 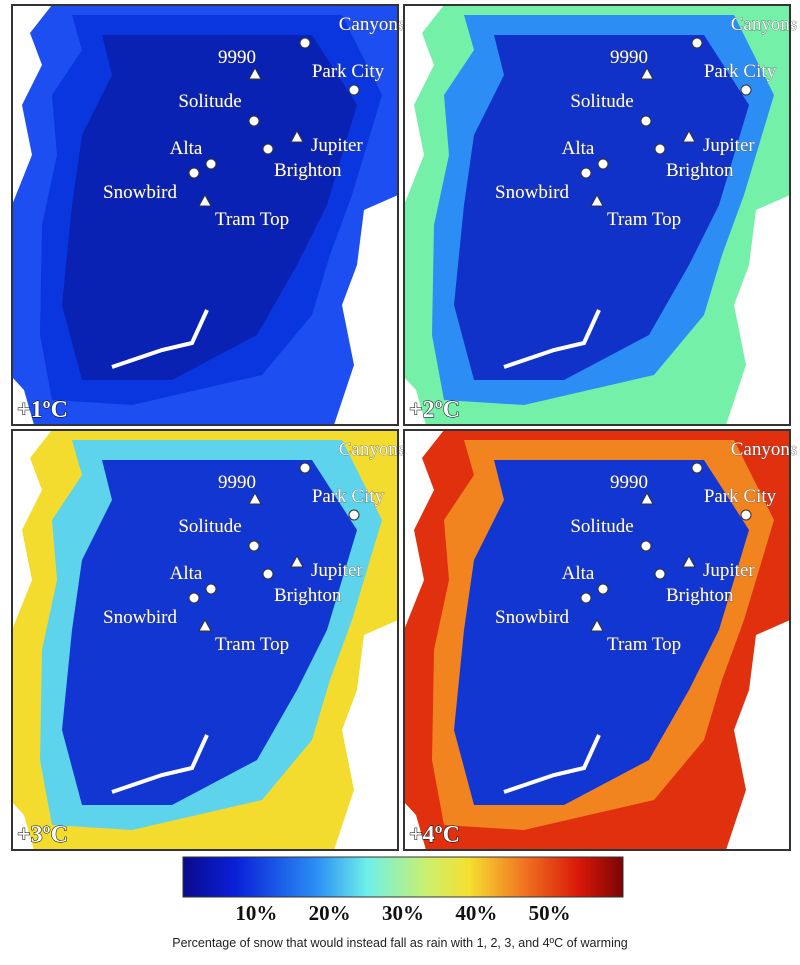 I want to click on panel-label: +3ºC, so click(x=42, y=835).